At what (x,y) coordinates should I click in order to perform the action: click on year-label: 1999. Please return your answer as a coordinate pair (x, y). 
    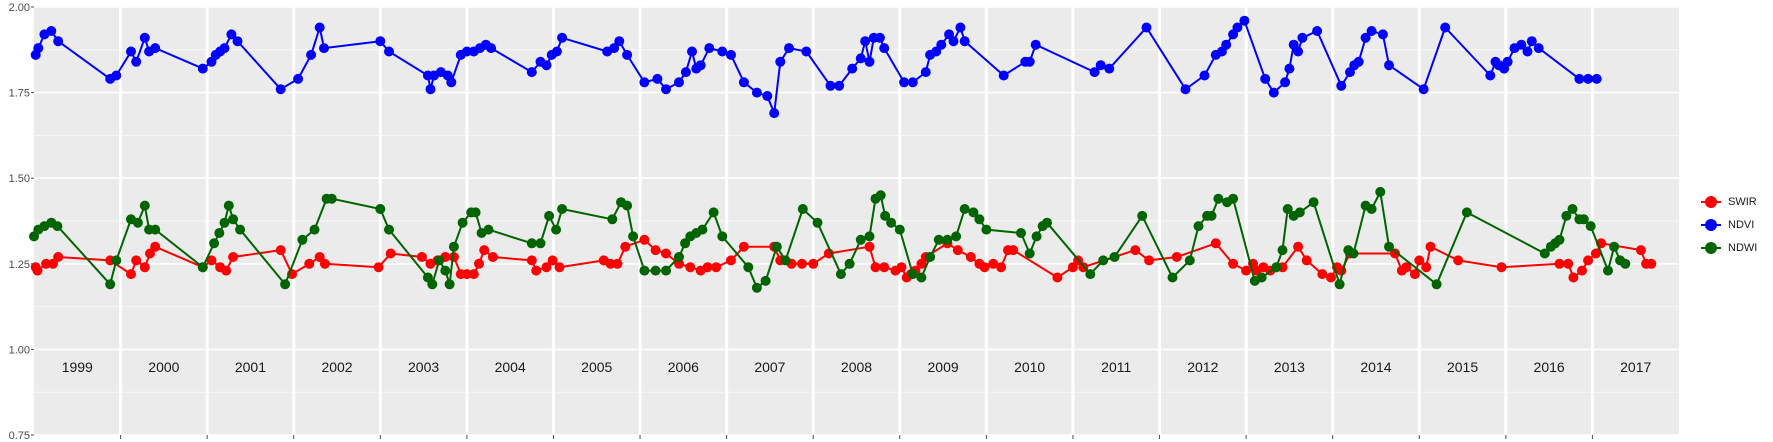
    Looking at the image, I should click on (77, 367).